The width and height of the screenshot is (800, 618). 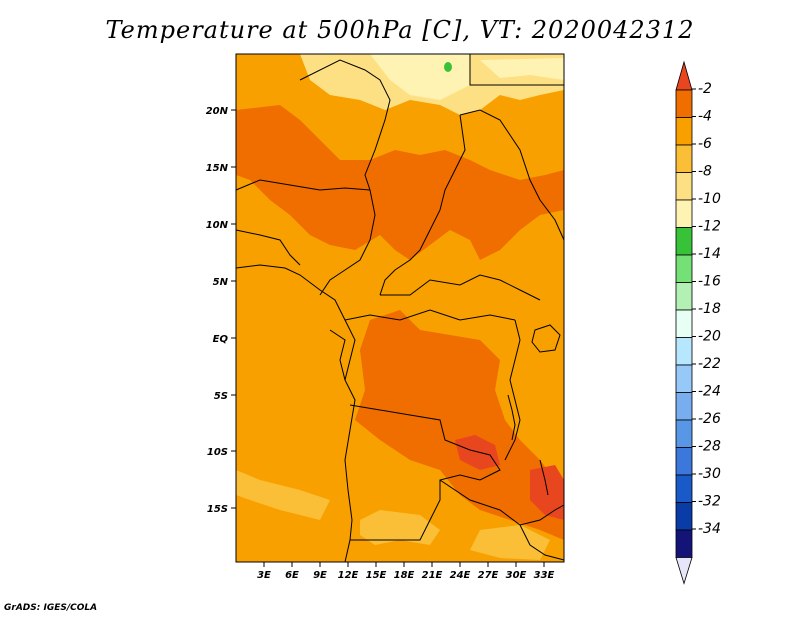 What do you see at coordinates (705, 117) in the screenshot?
I see `colorbar-label: -4` at bounding box center [705, 117].